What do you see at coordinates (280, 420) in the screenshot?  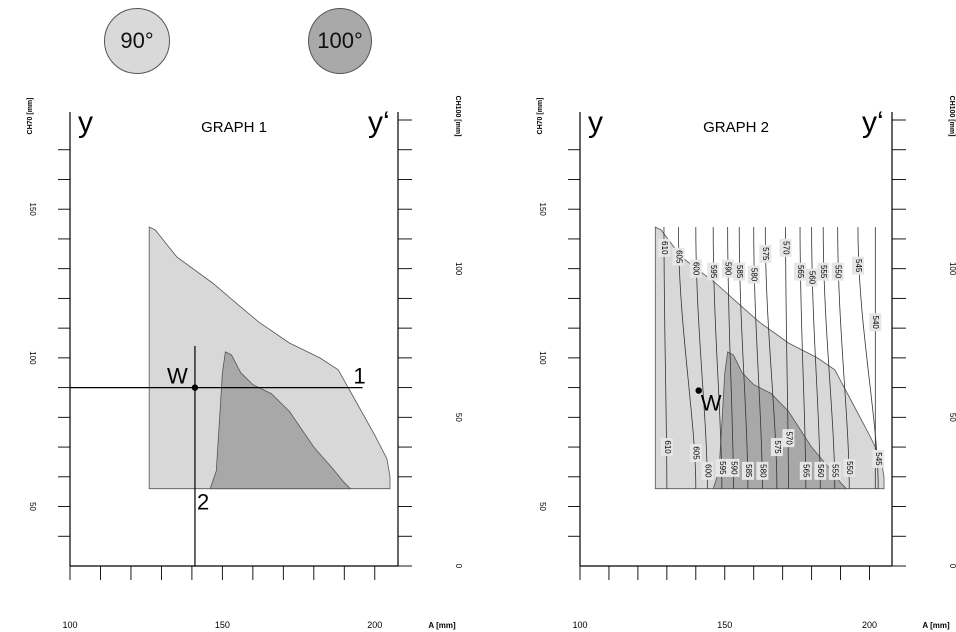 I see `g1-region-100-degrees` at bounding box center [280, 420].